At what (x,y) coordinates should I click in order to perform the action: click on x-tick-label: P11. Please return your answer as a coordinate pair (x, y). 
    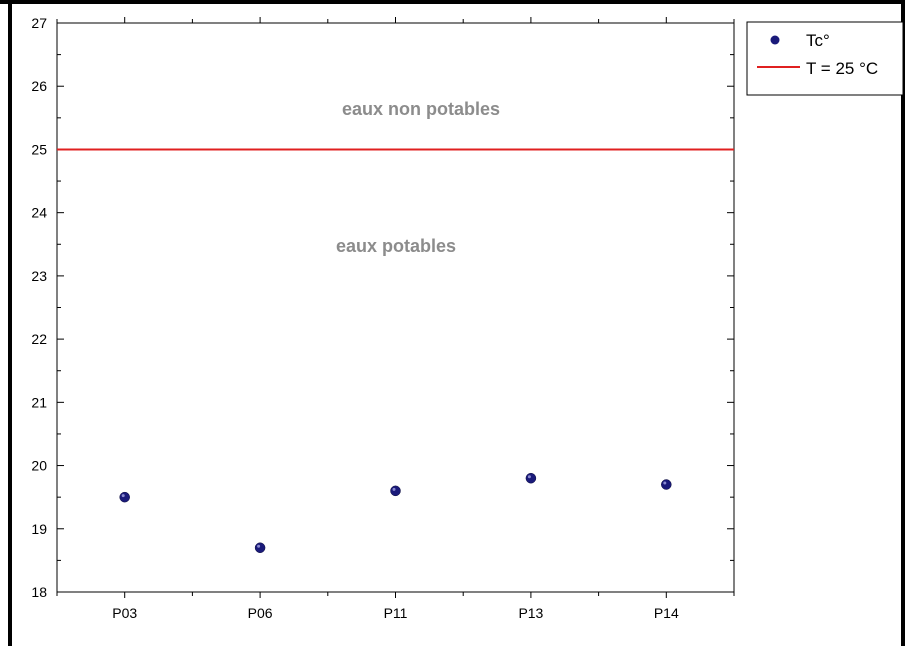
    Looking at the image, I should click on (396, 613).